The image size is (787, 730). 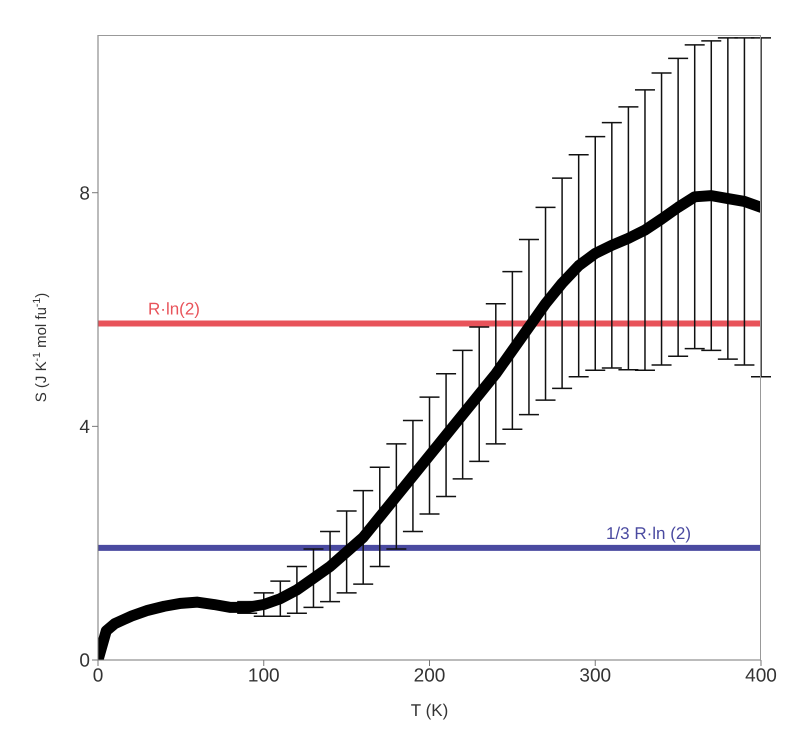 What do you see at coordinates (174, 309) in the screenshot?
I see `ref-line-label: R·ln(2)` at bounding box center [174, 309].